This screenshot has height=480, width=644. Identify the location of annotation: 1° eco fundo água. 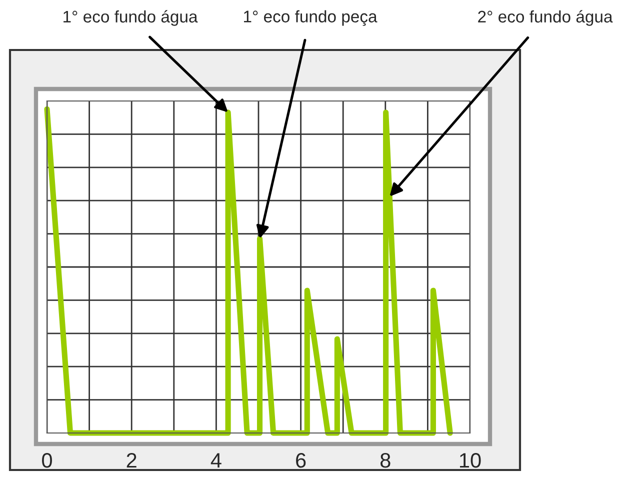
(131, 18).